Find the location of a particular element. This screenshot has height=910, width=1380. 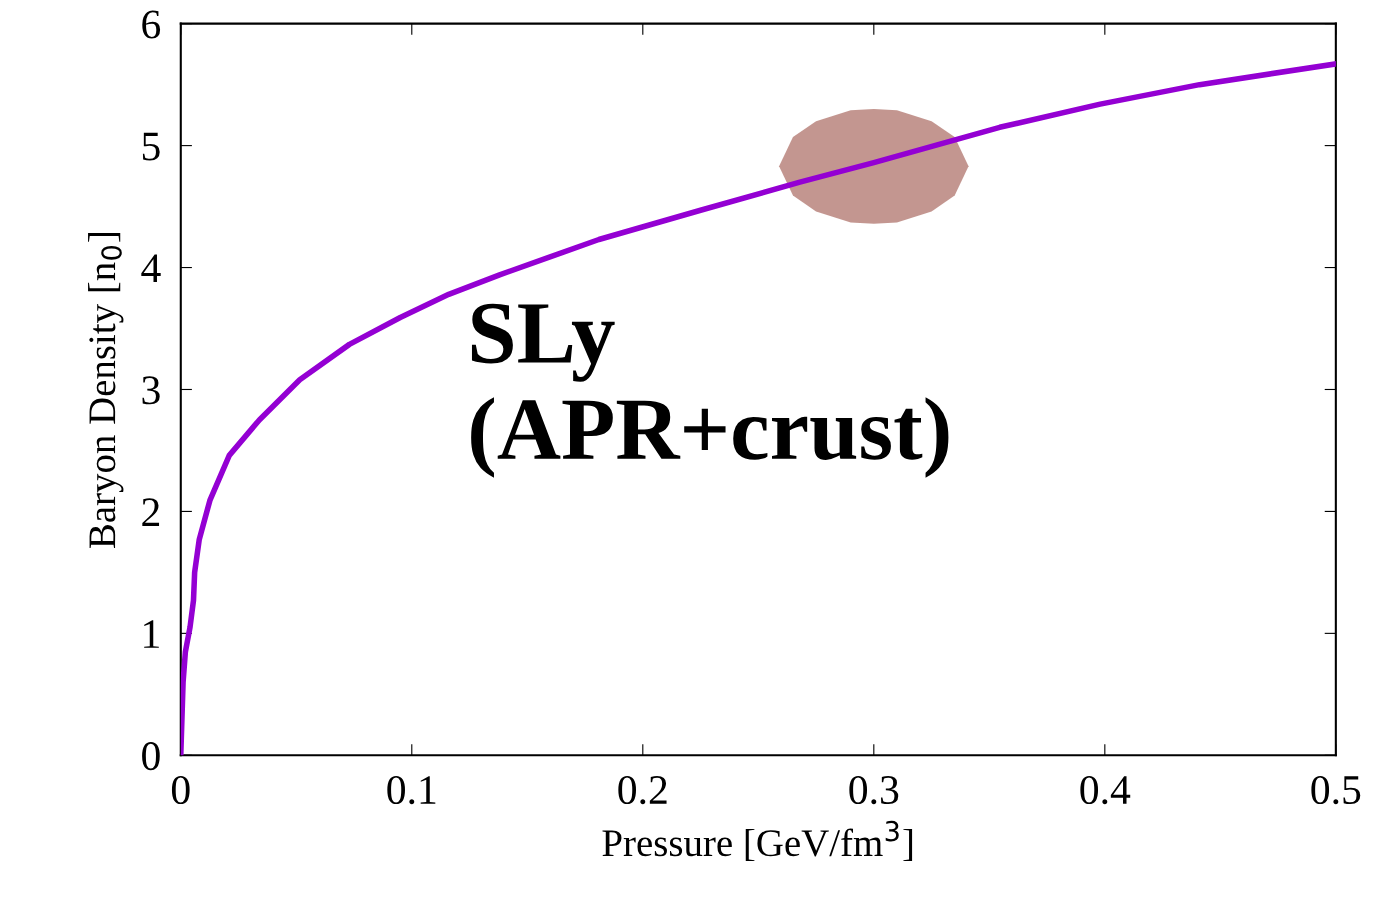

x-tick-label: 0 is located at coordinates (180, 790).